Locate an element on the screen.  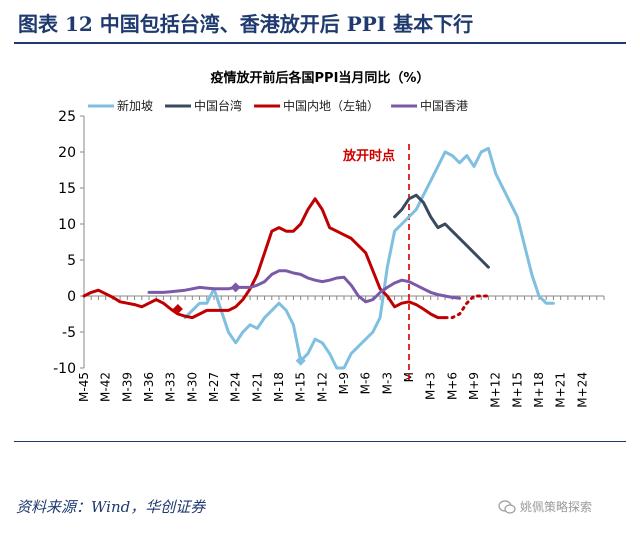
figure-header: 图表 12 中国包括台湾、香港放开后 PPI 基本下行 is located at coordinates (320, 25).